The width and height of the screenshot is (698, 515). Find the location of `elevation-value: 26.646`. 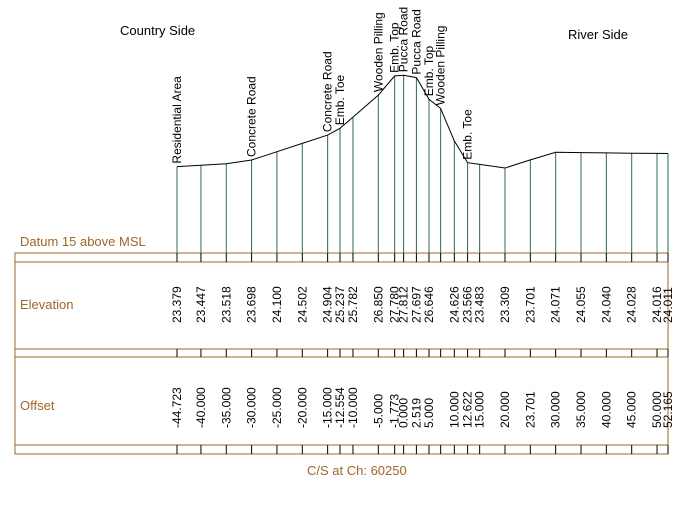

elevation-value: 26.646 is located at coordinates (429, 304).